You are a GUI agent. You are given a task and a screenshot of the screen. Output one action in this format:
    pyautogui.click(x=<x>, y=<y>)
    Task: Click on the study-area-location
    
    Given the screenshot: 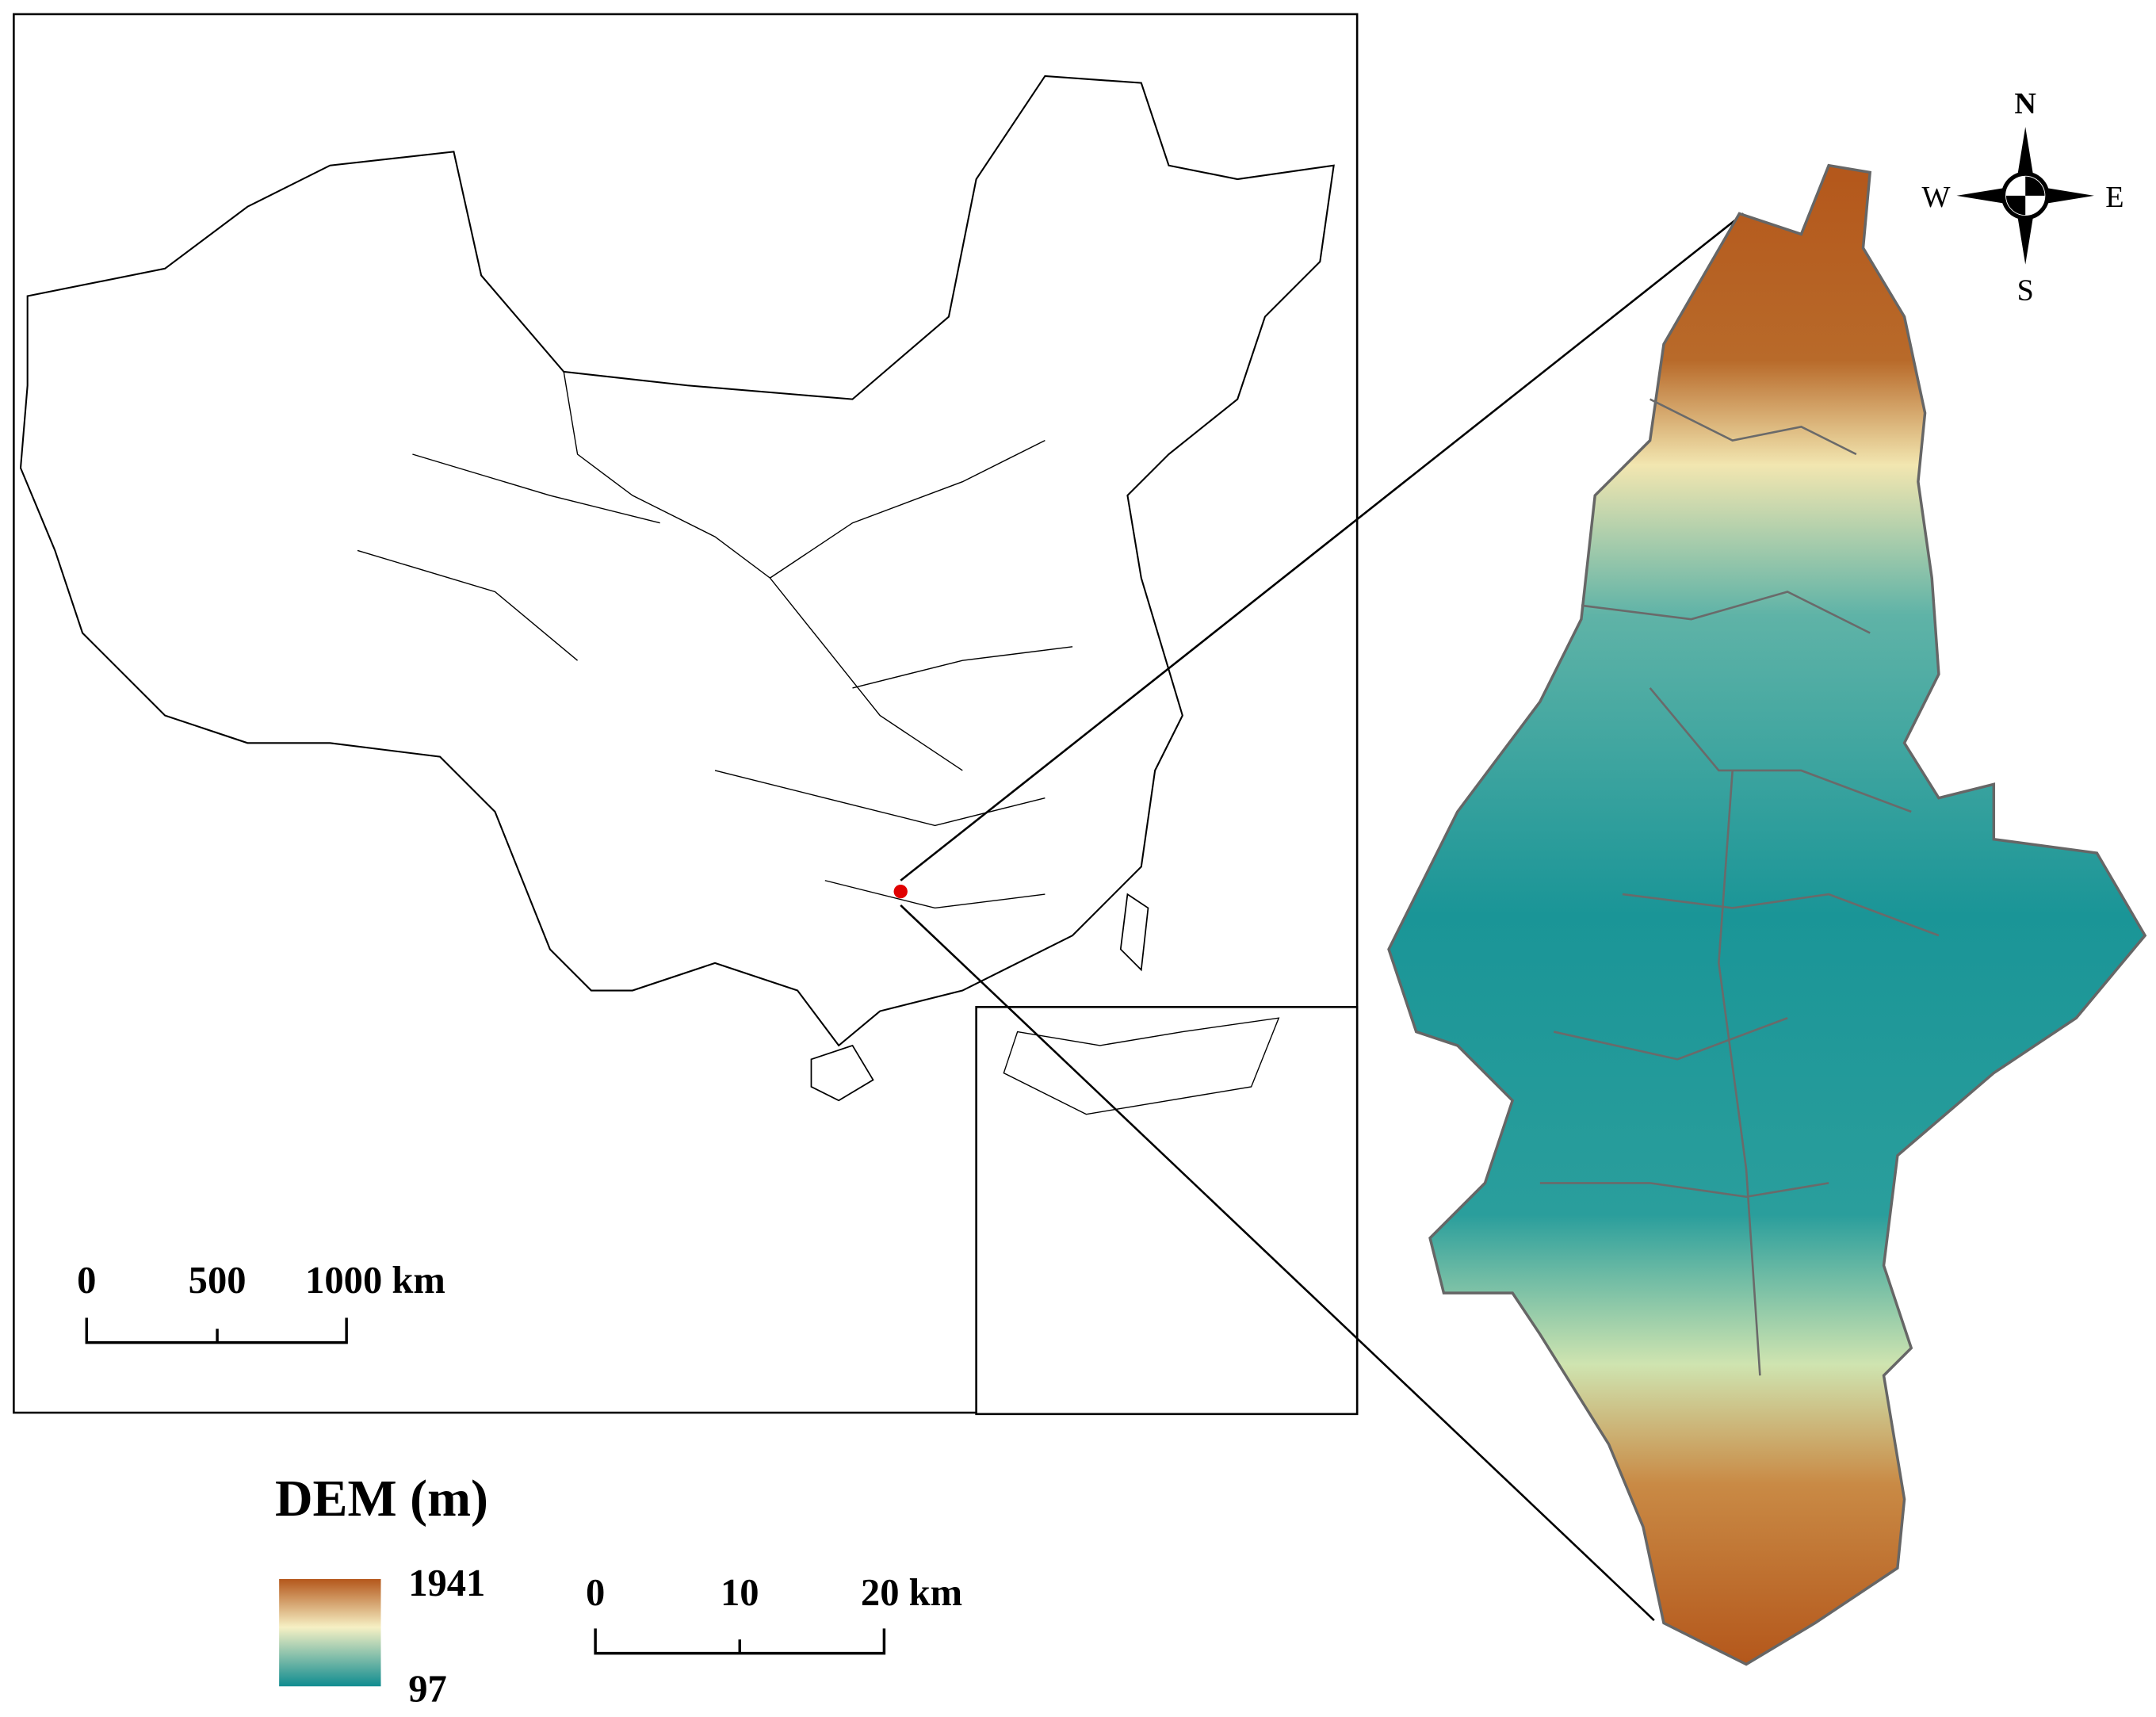 What is the action you would take?
    pyautogui.click(x=900, y=891)
    